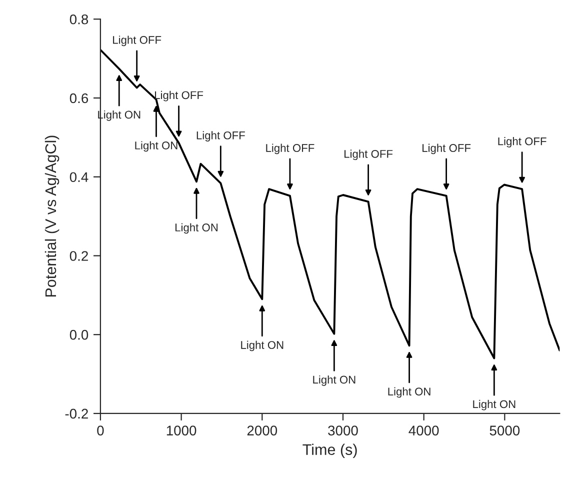  Describe the element at coordinates (262, 431) in the screenshot. I see `x-tick-label: 2000` at that location.